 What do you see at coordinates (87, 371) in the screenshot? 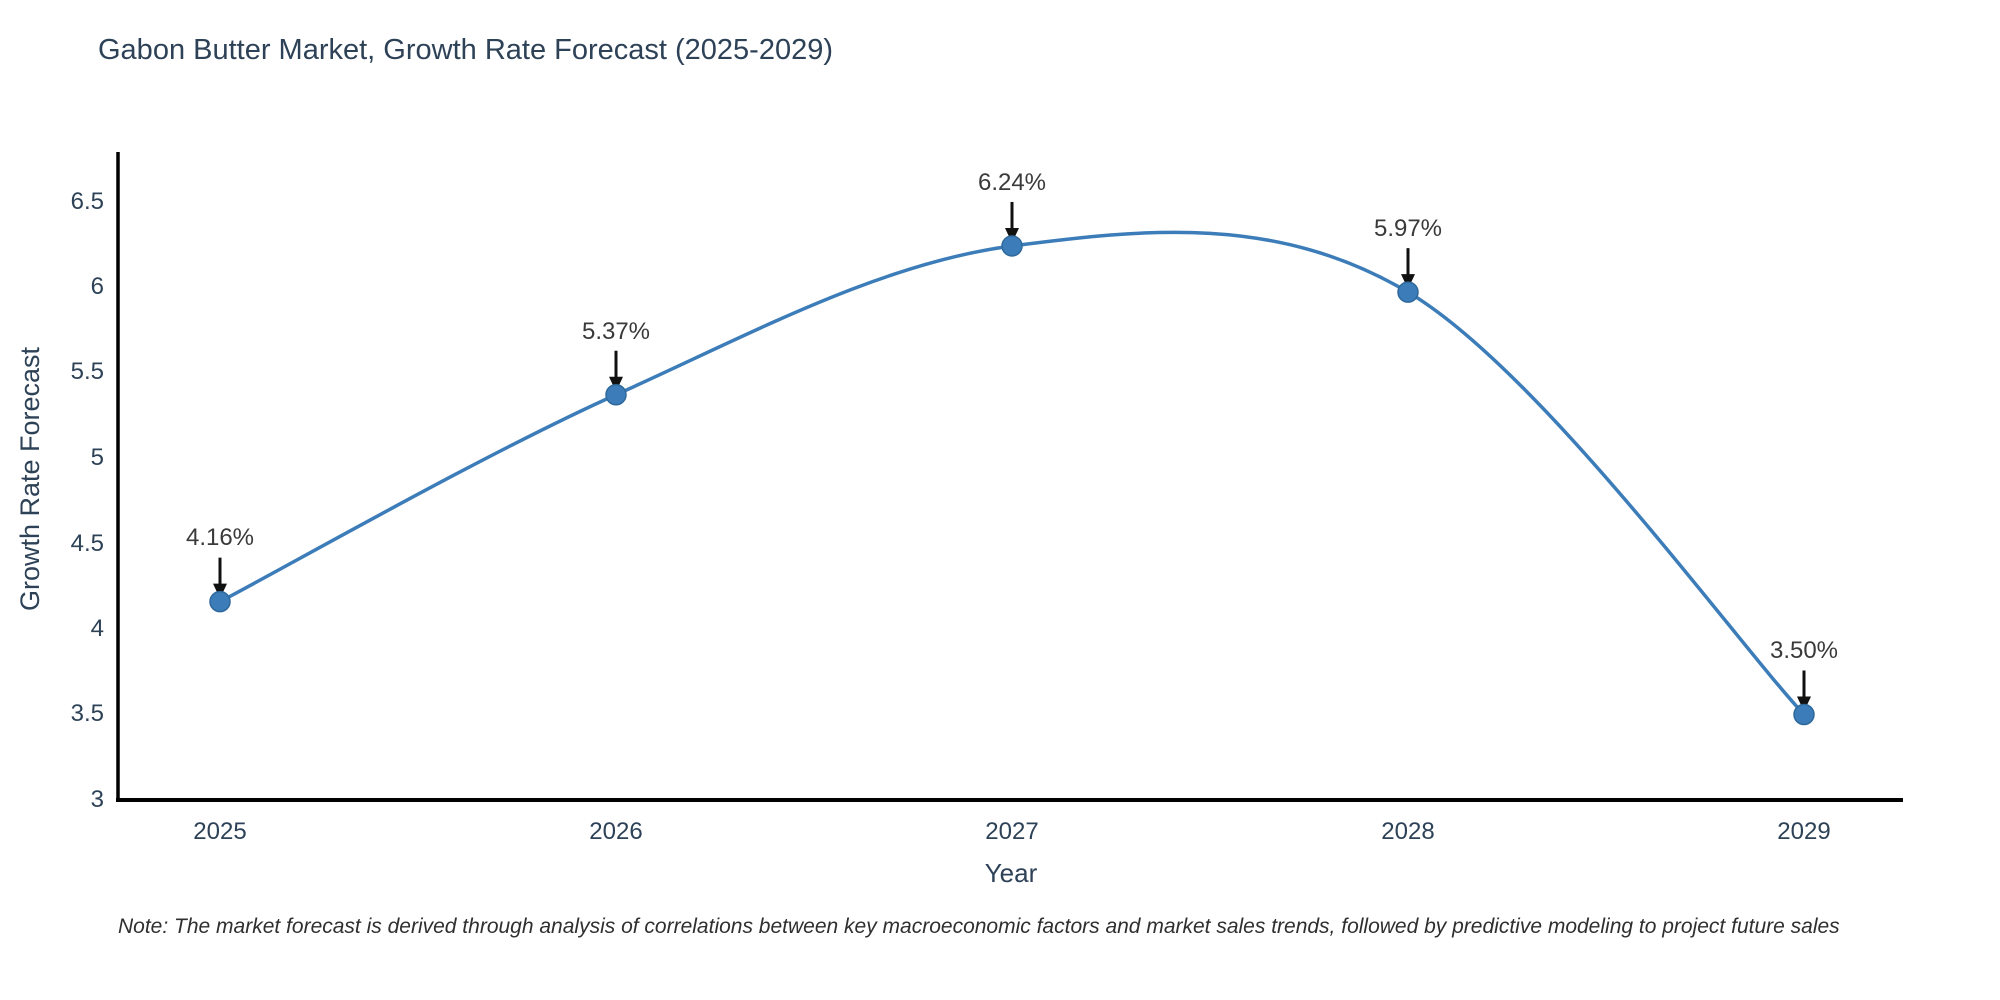
I see `y-tick-5-5: 5.5` at bounding box center [87, 371].